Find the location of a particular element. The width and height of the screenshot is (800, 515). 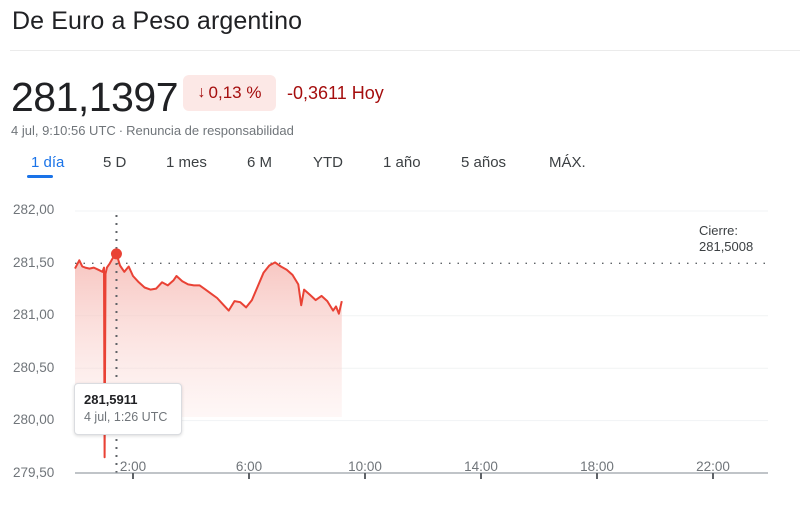

x-tick-label: 6:00 is located at coordinates (249, 466).